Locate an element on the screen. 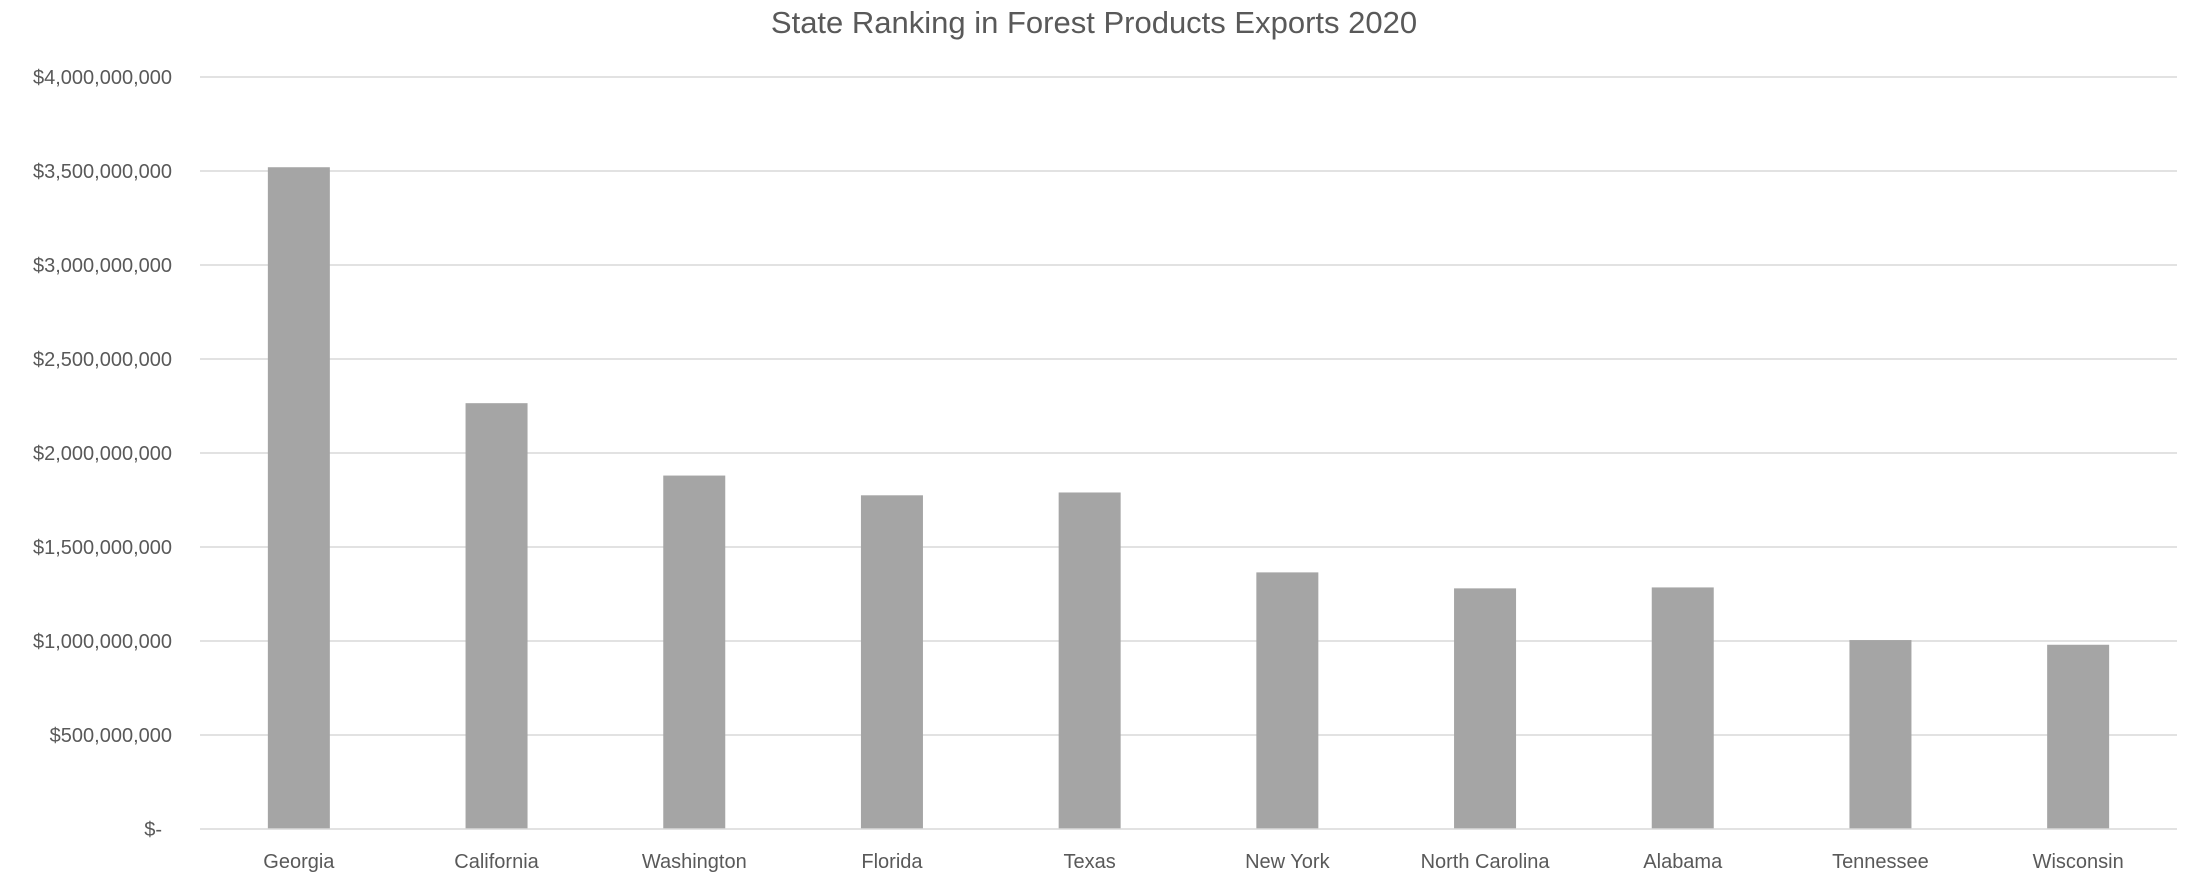 This screenshot has width=2188, height=874. bar-washington is located at coordinates (694, 652).